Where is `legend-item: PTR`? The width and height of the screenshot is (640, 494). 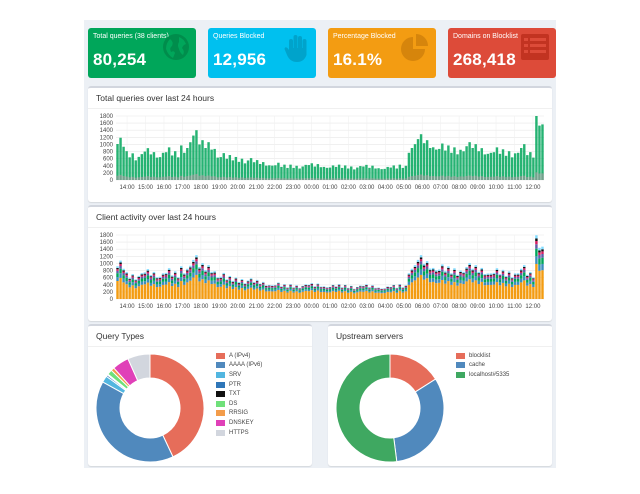
legend-item: PTR is located at coordinates (239, 385).